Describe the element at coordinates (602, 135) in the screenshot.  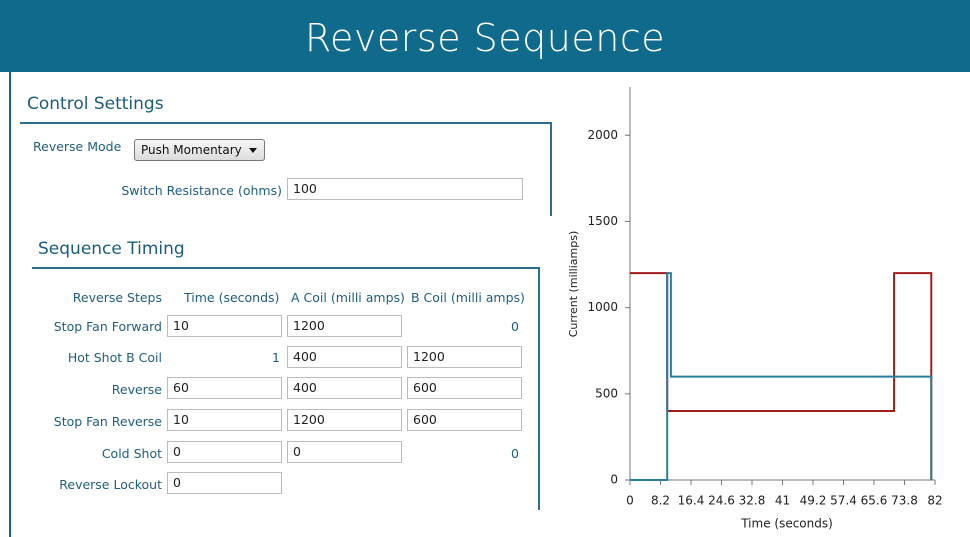
I see `y-tick-label: 2000` at that location.